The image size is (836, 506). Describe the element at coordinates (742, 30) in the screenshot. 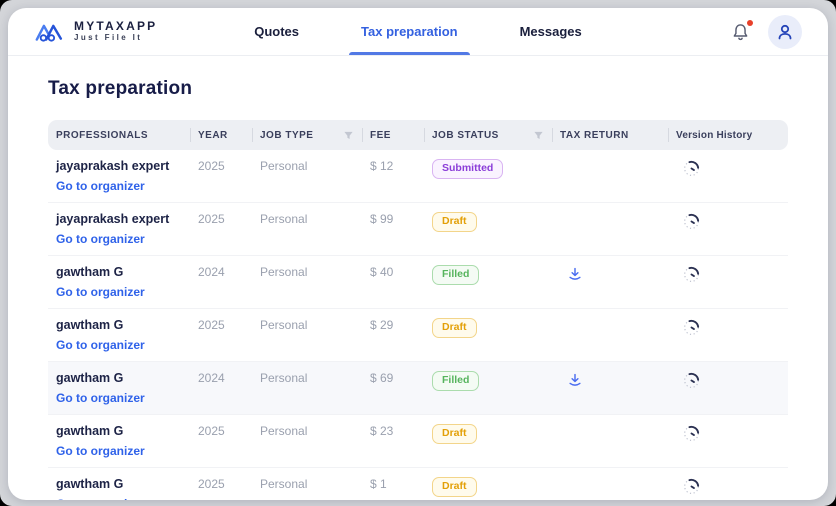

I see `bell-icon` at that location.